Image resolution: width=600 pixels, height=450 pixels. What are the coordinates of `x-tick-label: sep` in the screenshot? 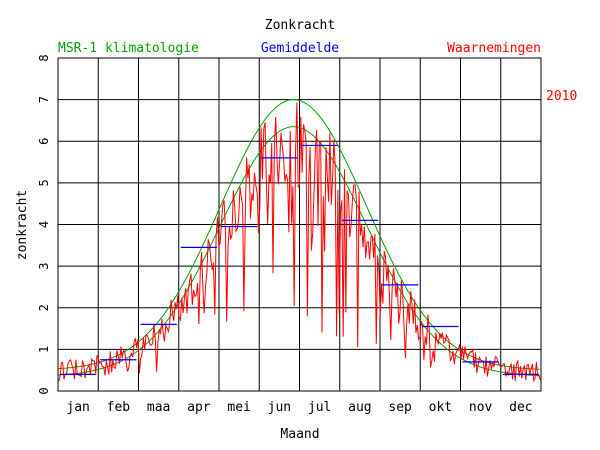 It's located at (400, 407).